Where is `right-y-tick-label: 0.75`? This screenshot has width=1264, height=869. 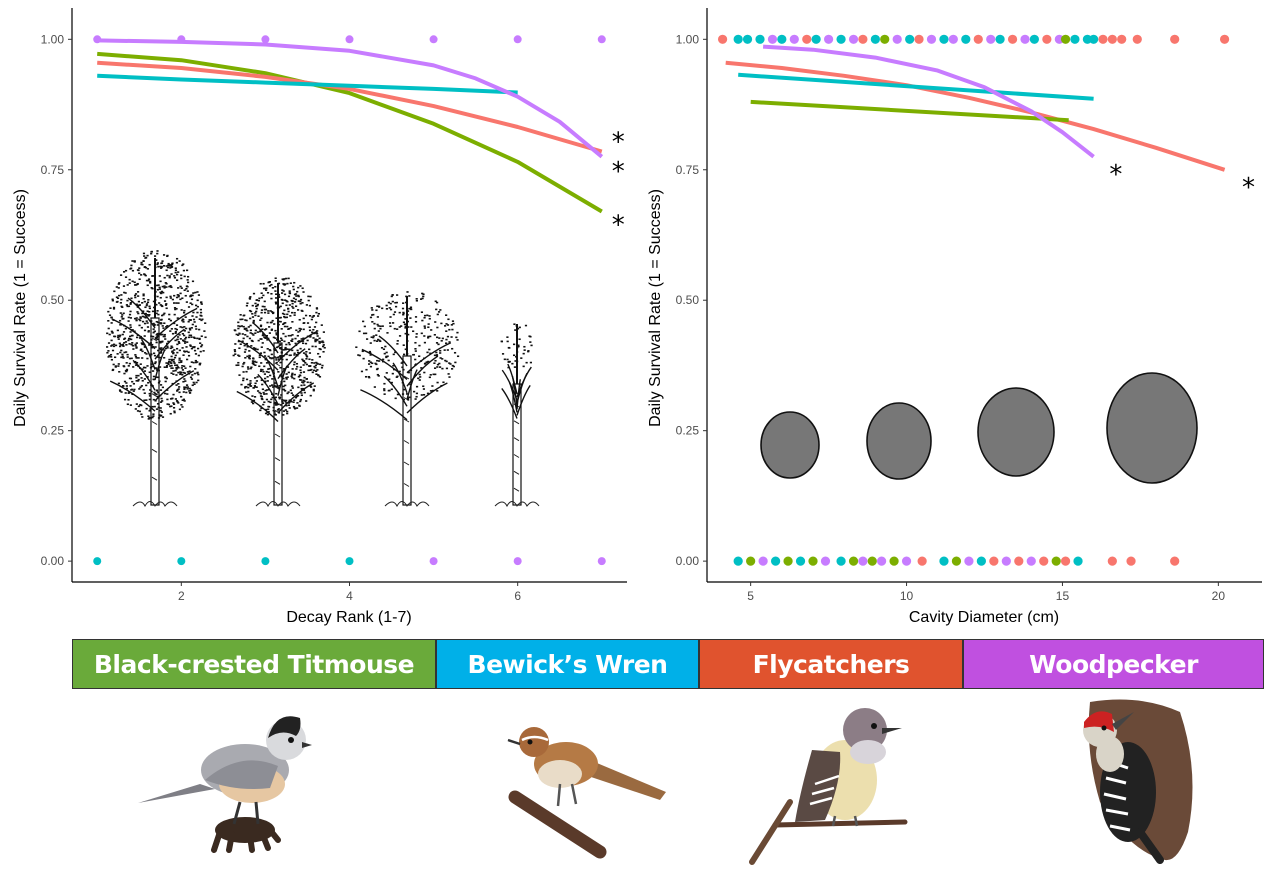 right-y-tick-label: 0.75 is located at coordinates (688, 170).